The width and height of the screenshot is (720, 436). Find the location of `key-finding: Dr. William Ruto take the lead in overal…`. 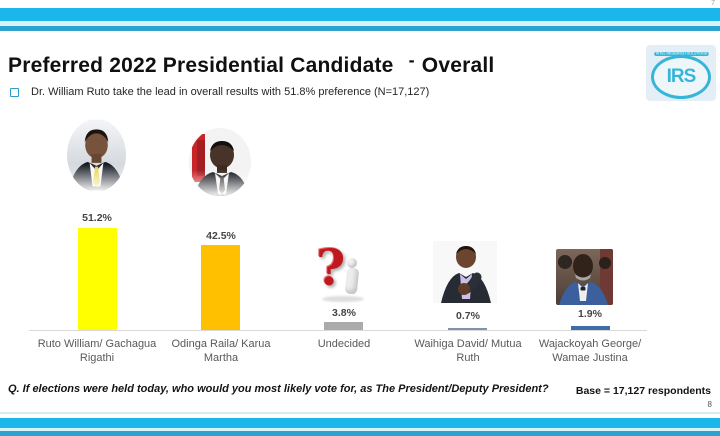

key-finding: Dr. William Ruto take the lead in overal… is located at coordinates (330, 92).